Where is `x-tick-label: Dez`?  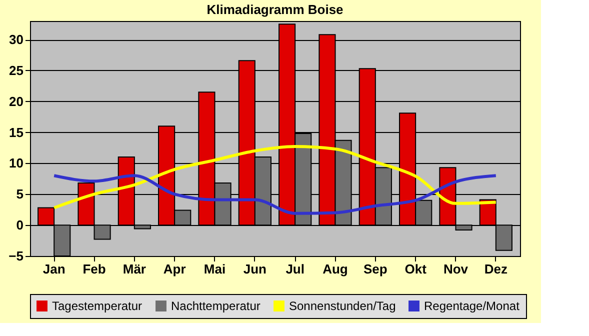 x-tick-label: Dez is located at coordinates (496, 269).